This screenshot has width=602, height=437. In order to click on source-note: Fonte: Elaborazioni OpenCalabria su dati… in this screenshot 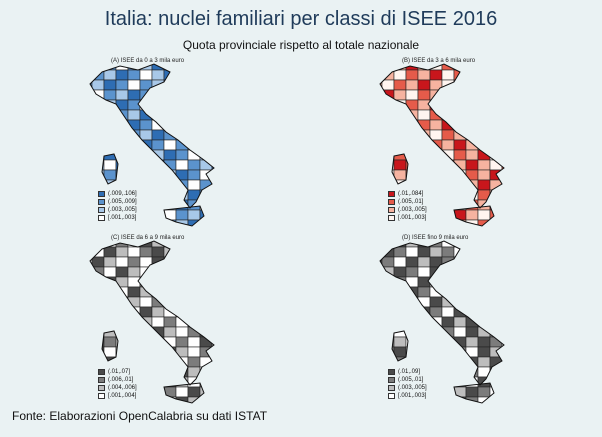, I will do `click(140, 416)`.